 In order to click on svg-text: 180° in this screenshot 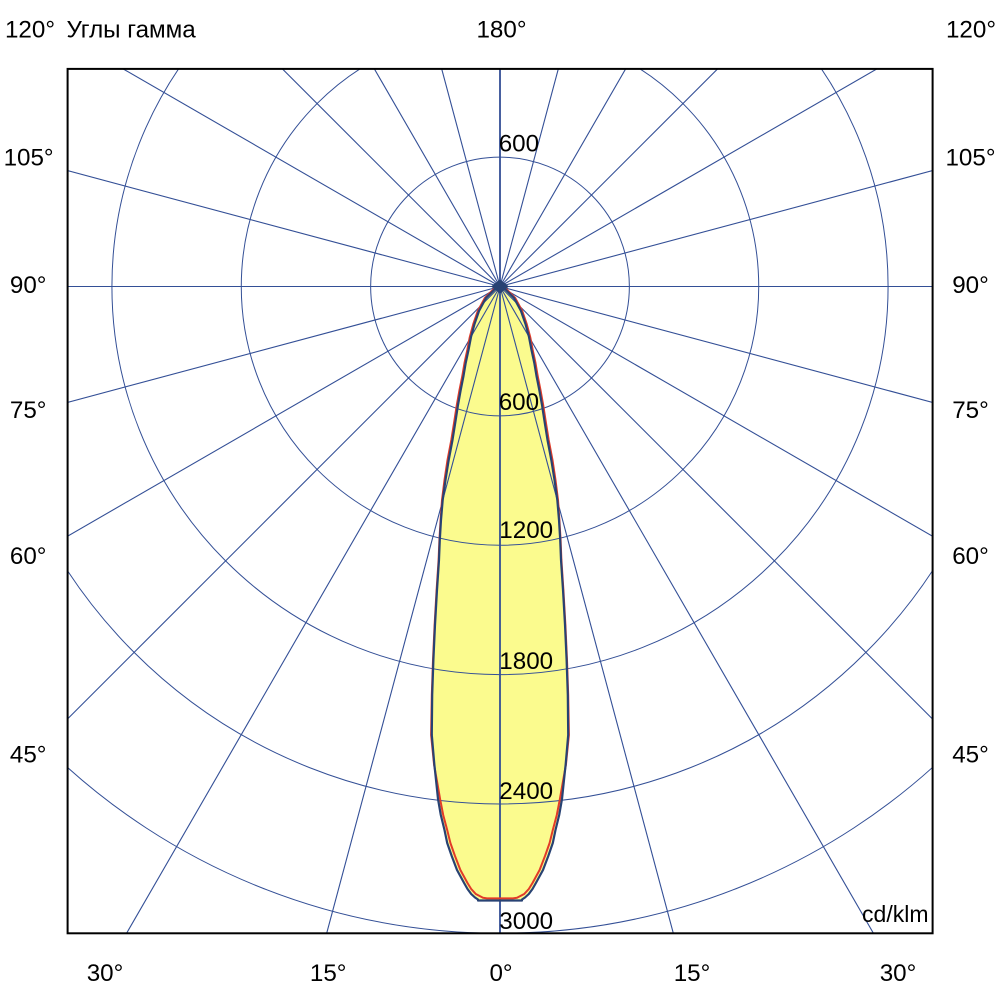, I will do `click(501, 30)`.